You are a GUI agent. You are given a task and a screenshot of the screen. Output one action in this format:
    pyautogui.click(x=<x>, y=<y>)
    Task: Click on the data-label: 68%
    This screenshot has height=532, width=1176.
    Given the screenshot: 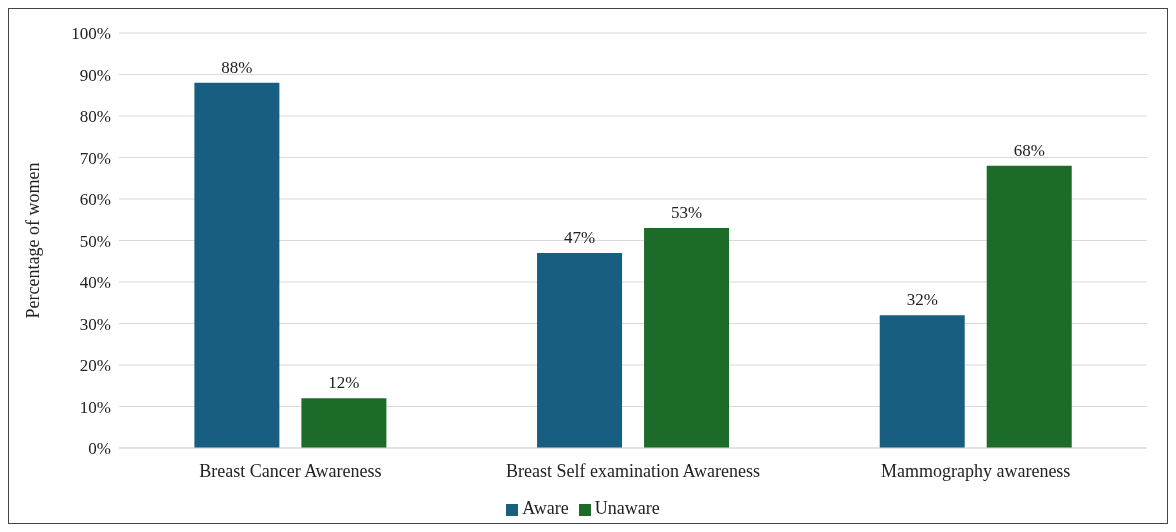 What is the action you would take?
    pyautogui.click(x=1029, y=150)
    